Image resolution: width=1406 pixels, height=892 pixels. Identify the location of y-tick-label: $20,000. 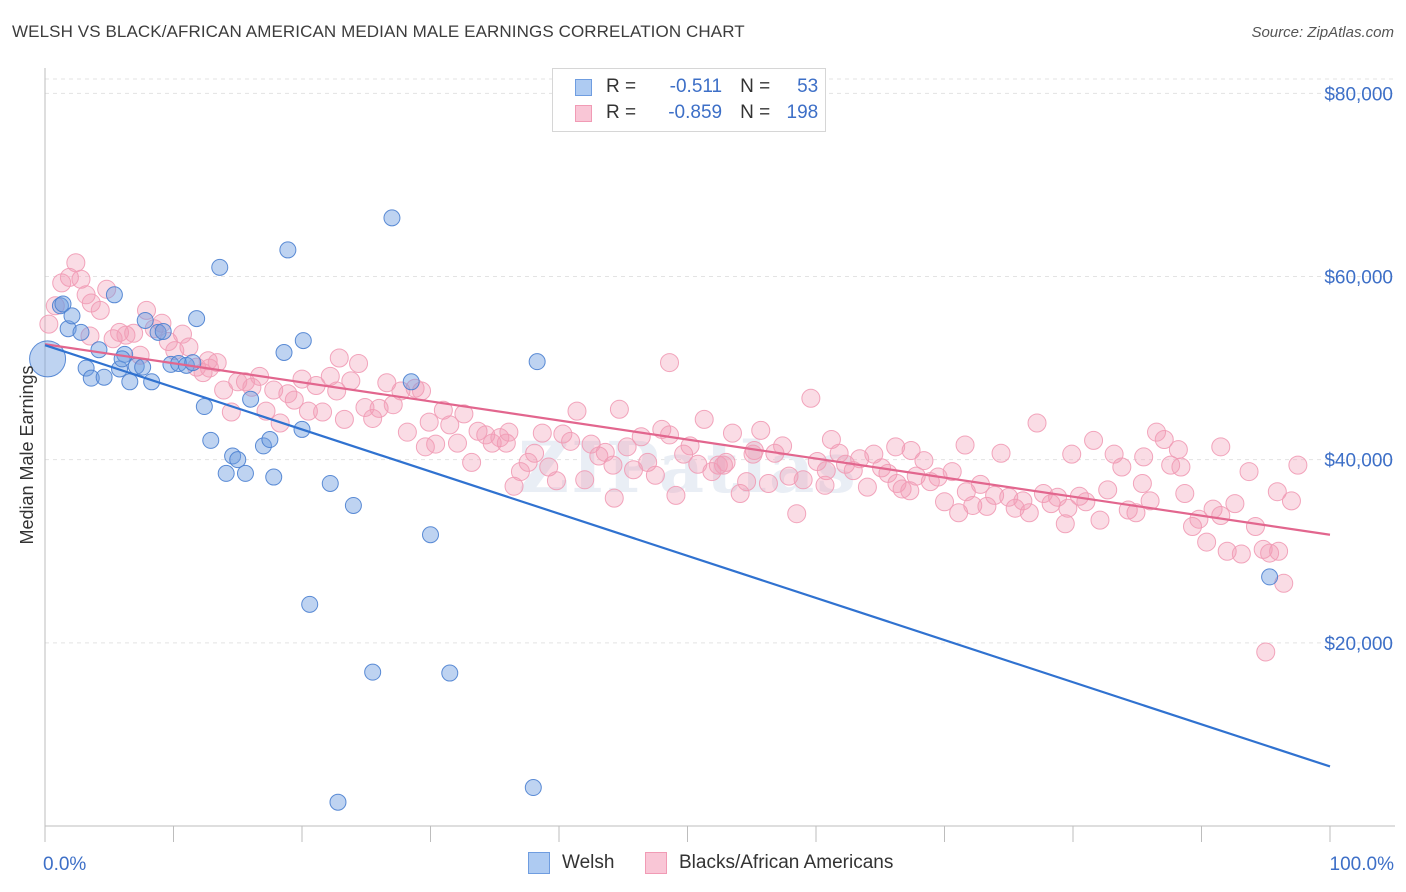
(1358, 644).